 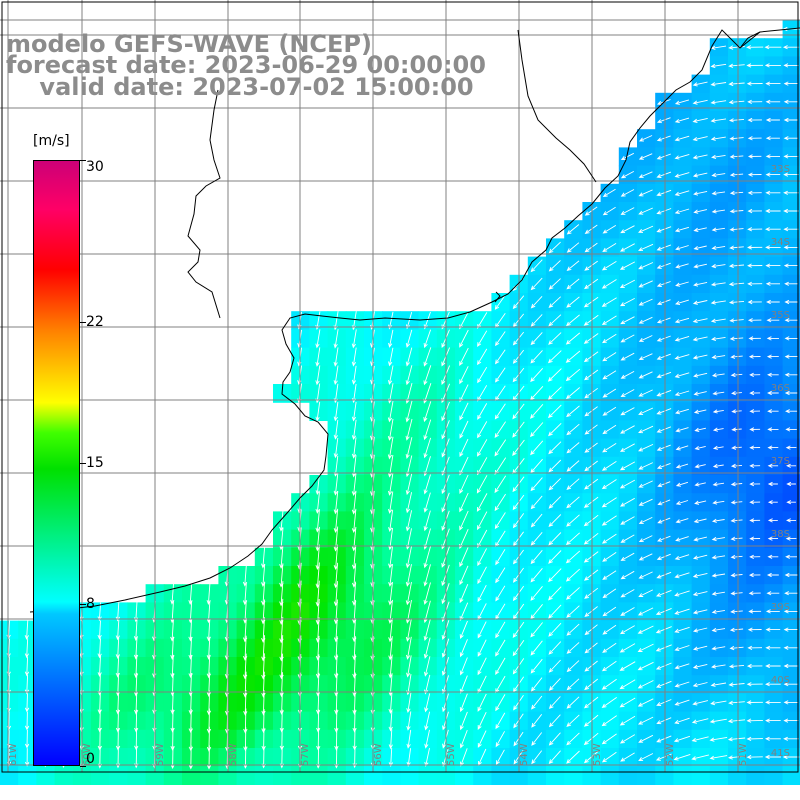 I want to click on longitude-label: 59W, so click(x=160, y=754).